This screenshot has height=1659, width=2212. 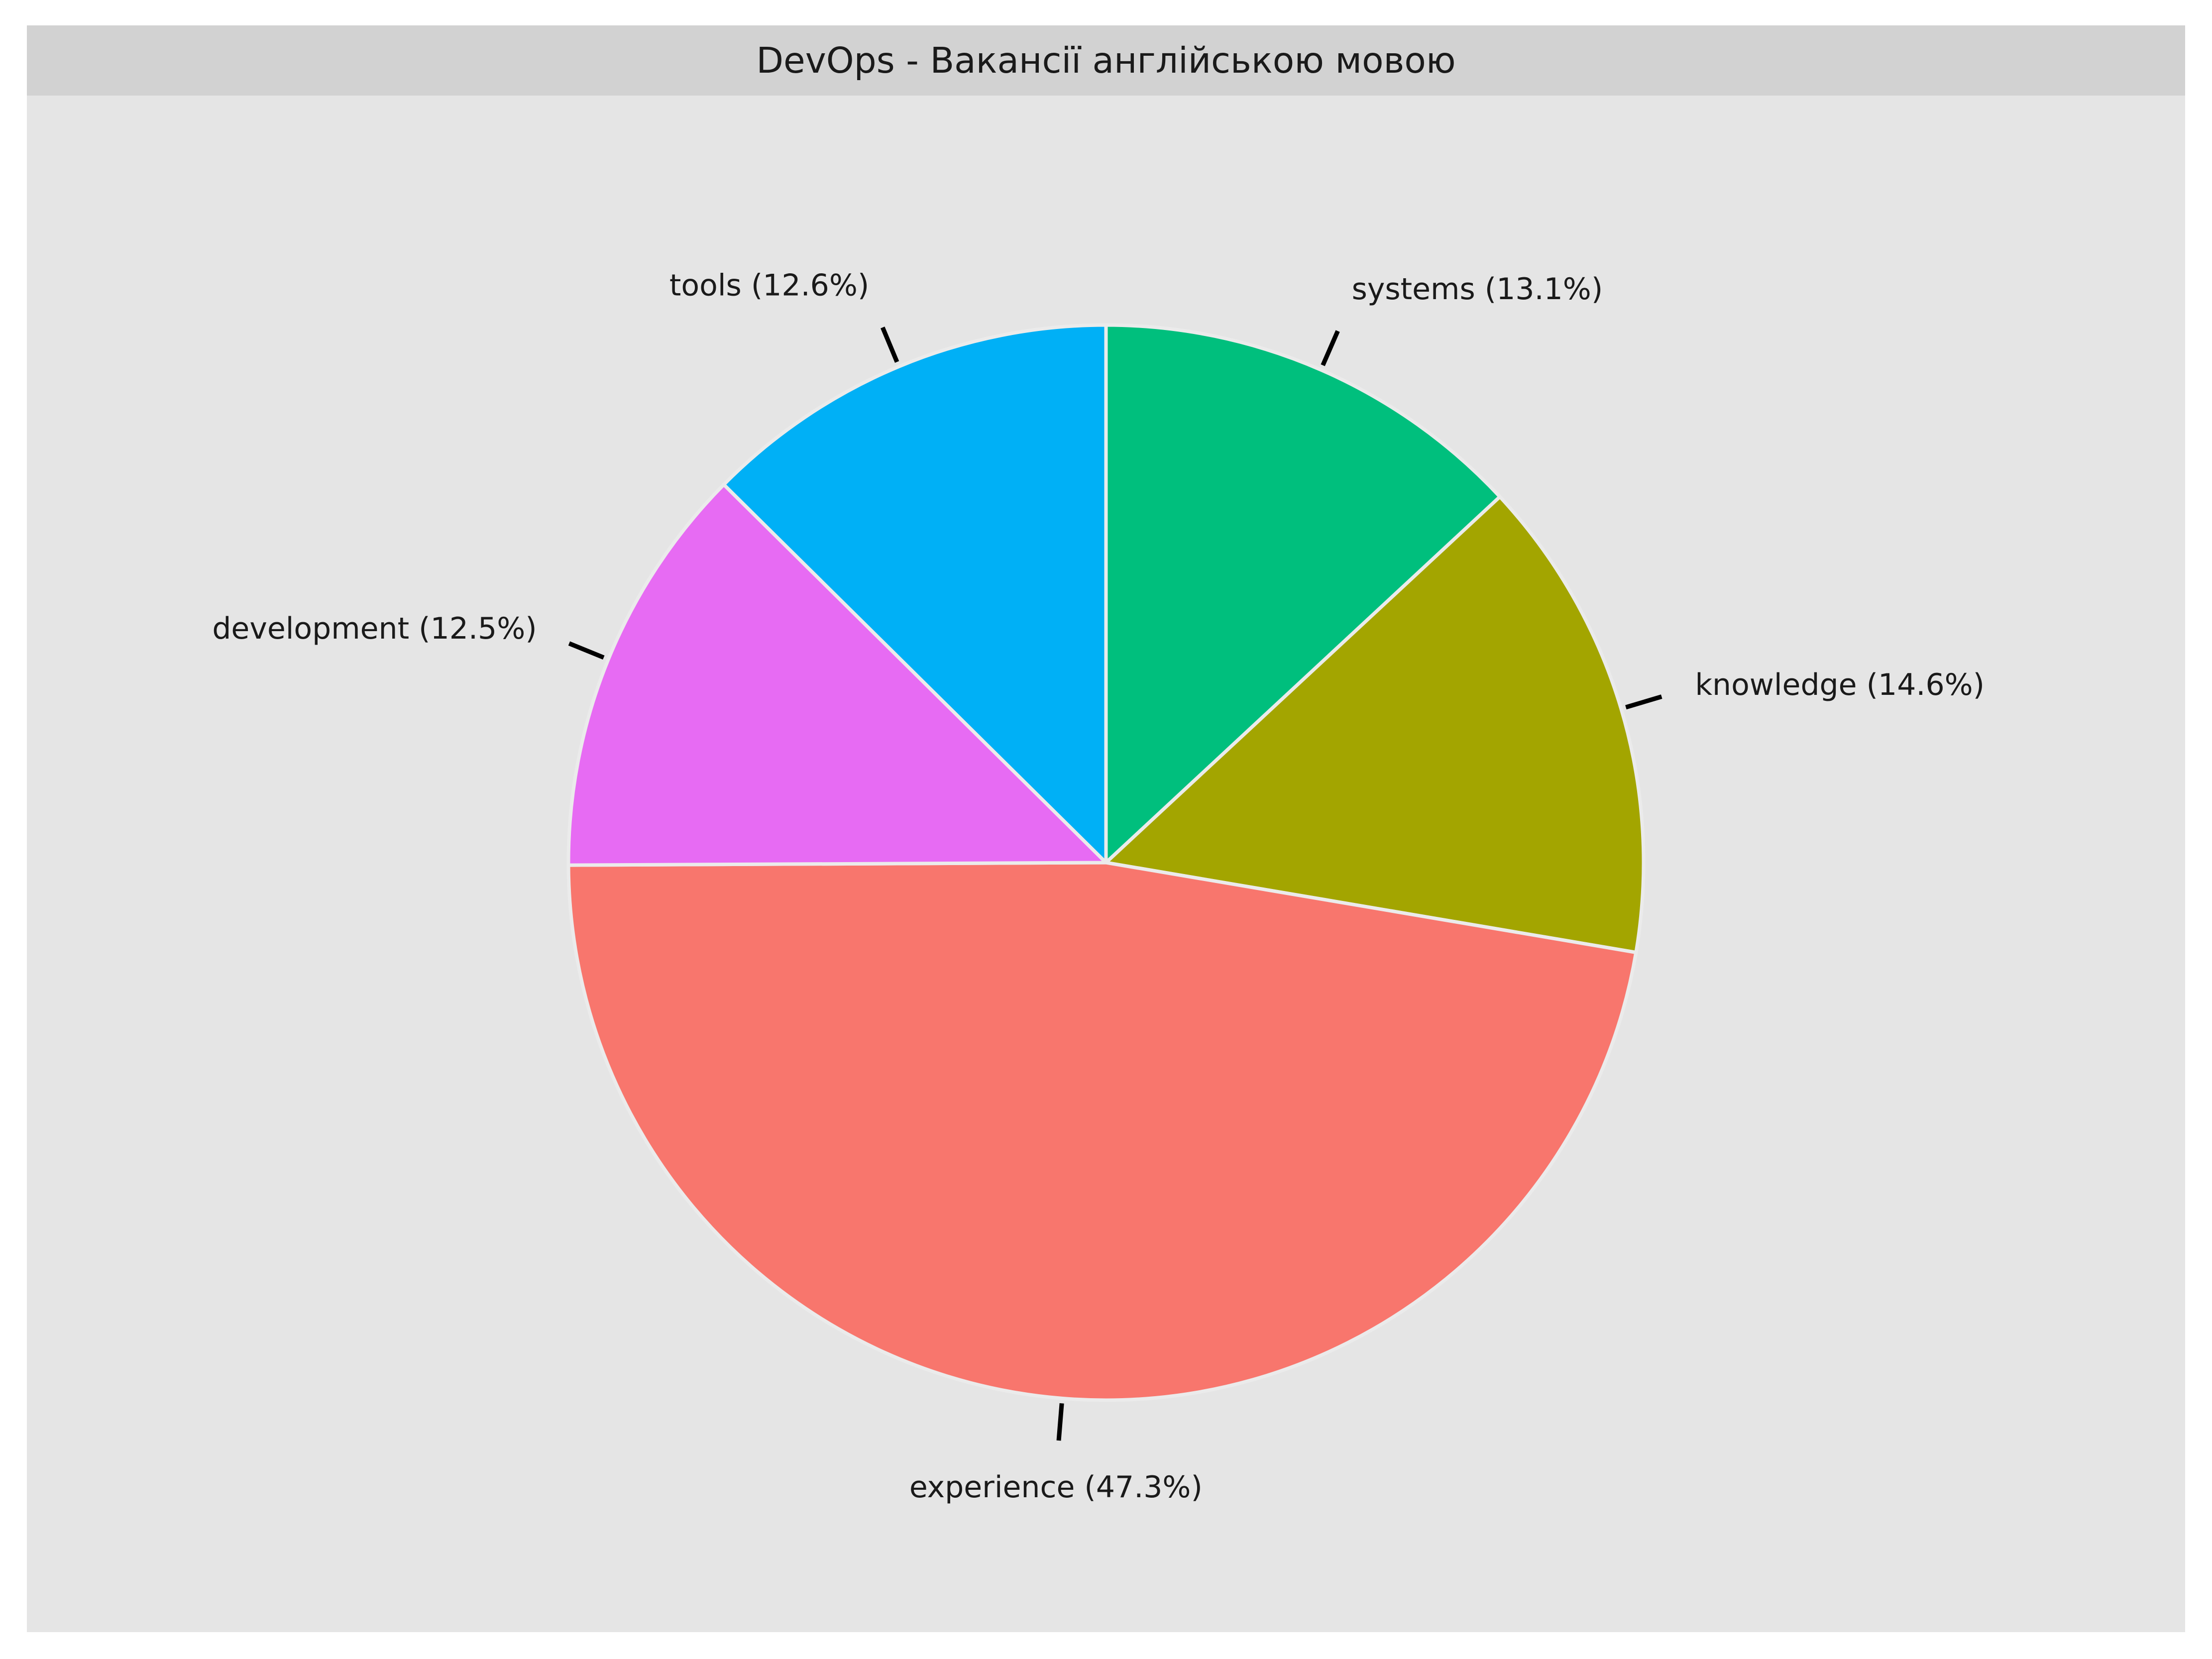 I want to click on leader-line-systems, so click(x=1330, y=348).